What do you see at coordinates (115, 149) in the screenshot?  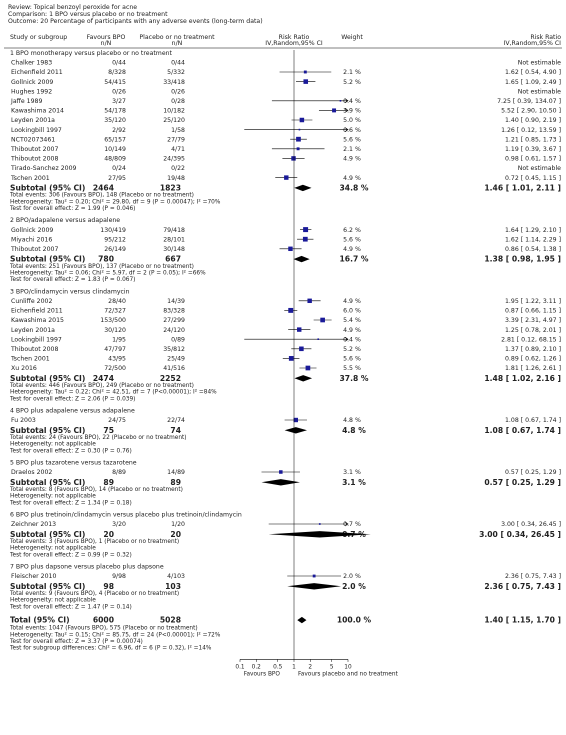 I see `subgroup-1-study-10-exp: 10/149` at bounding box center [115, 149].